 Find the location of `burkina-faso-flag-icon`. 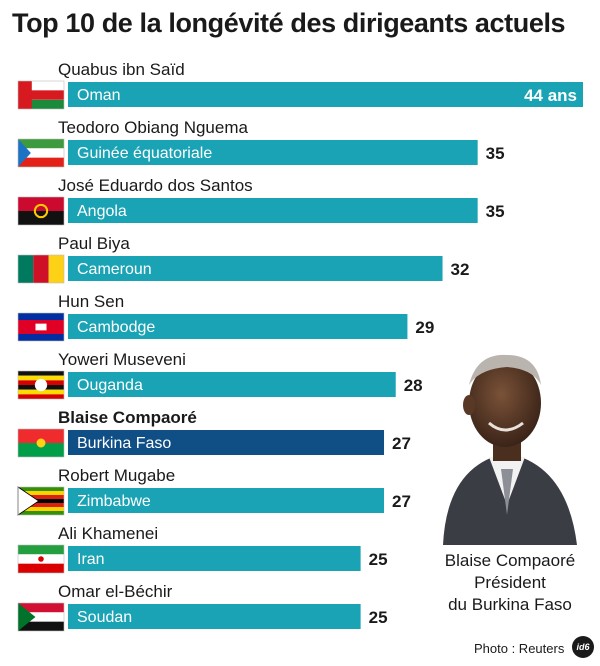

burkina-faso-flag-icon is located at coordinates (41, 443).